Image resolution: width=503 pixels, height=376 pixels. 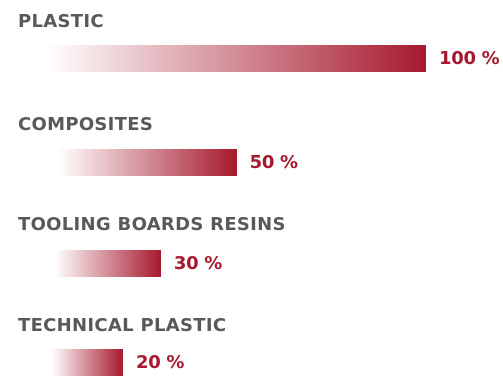 What do you see at coordinates (122, 325) in the screenshot?
I see `category-label: TECHNICAL PLASTIC` at bounding box center [122, 325].